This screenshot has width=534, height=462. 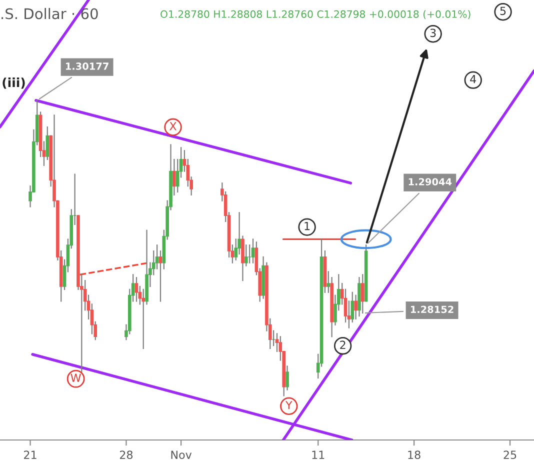 What do you see at coordinates (503, 11) in the screenshot?
I see `text: 5` at bounding box center [503, 11].